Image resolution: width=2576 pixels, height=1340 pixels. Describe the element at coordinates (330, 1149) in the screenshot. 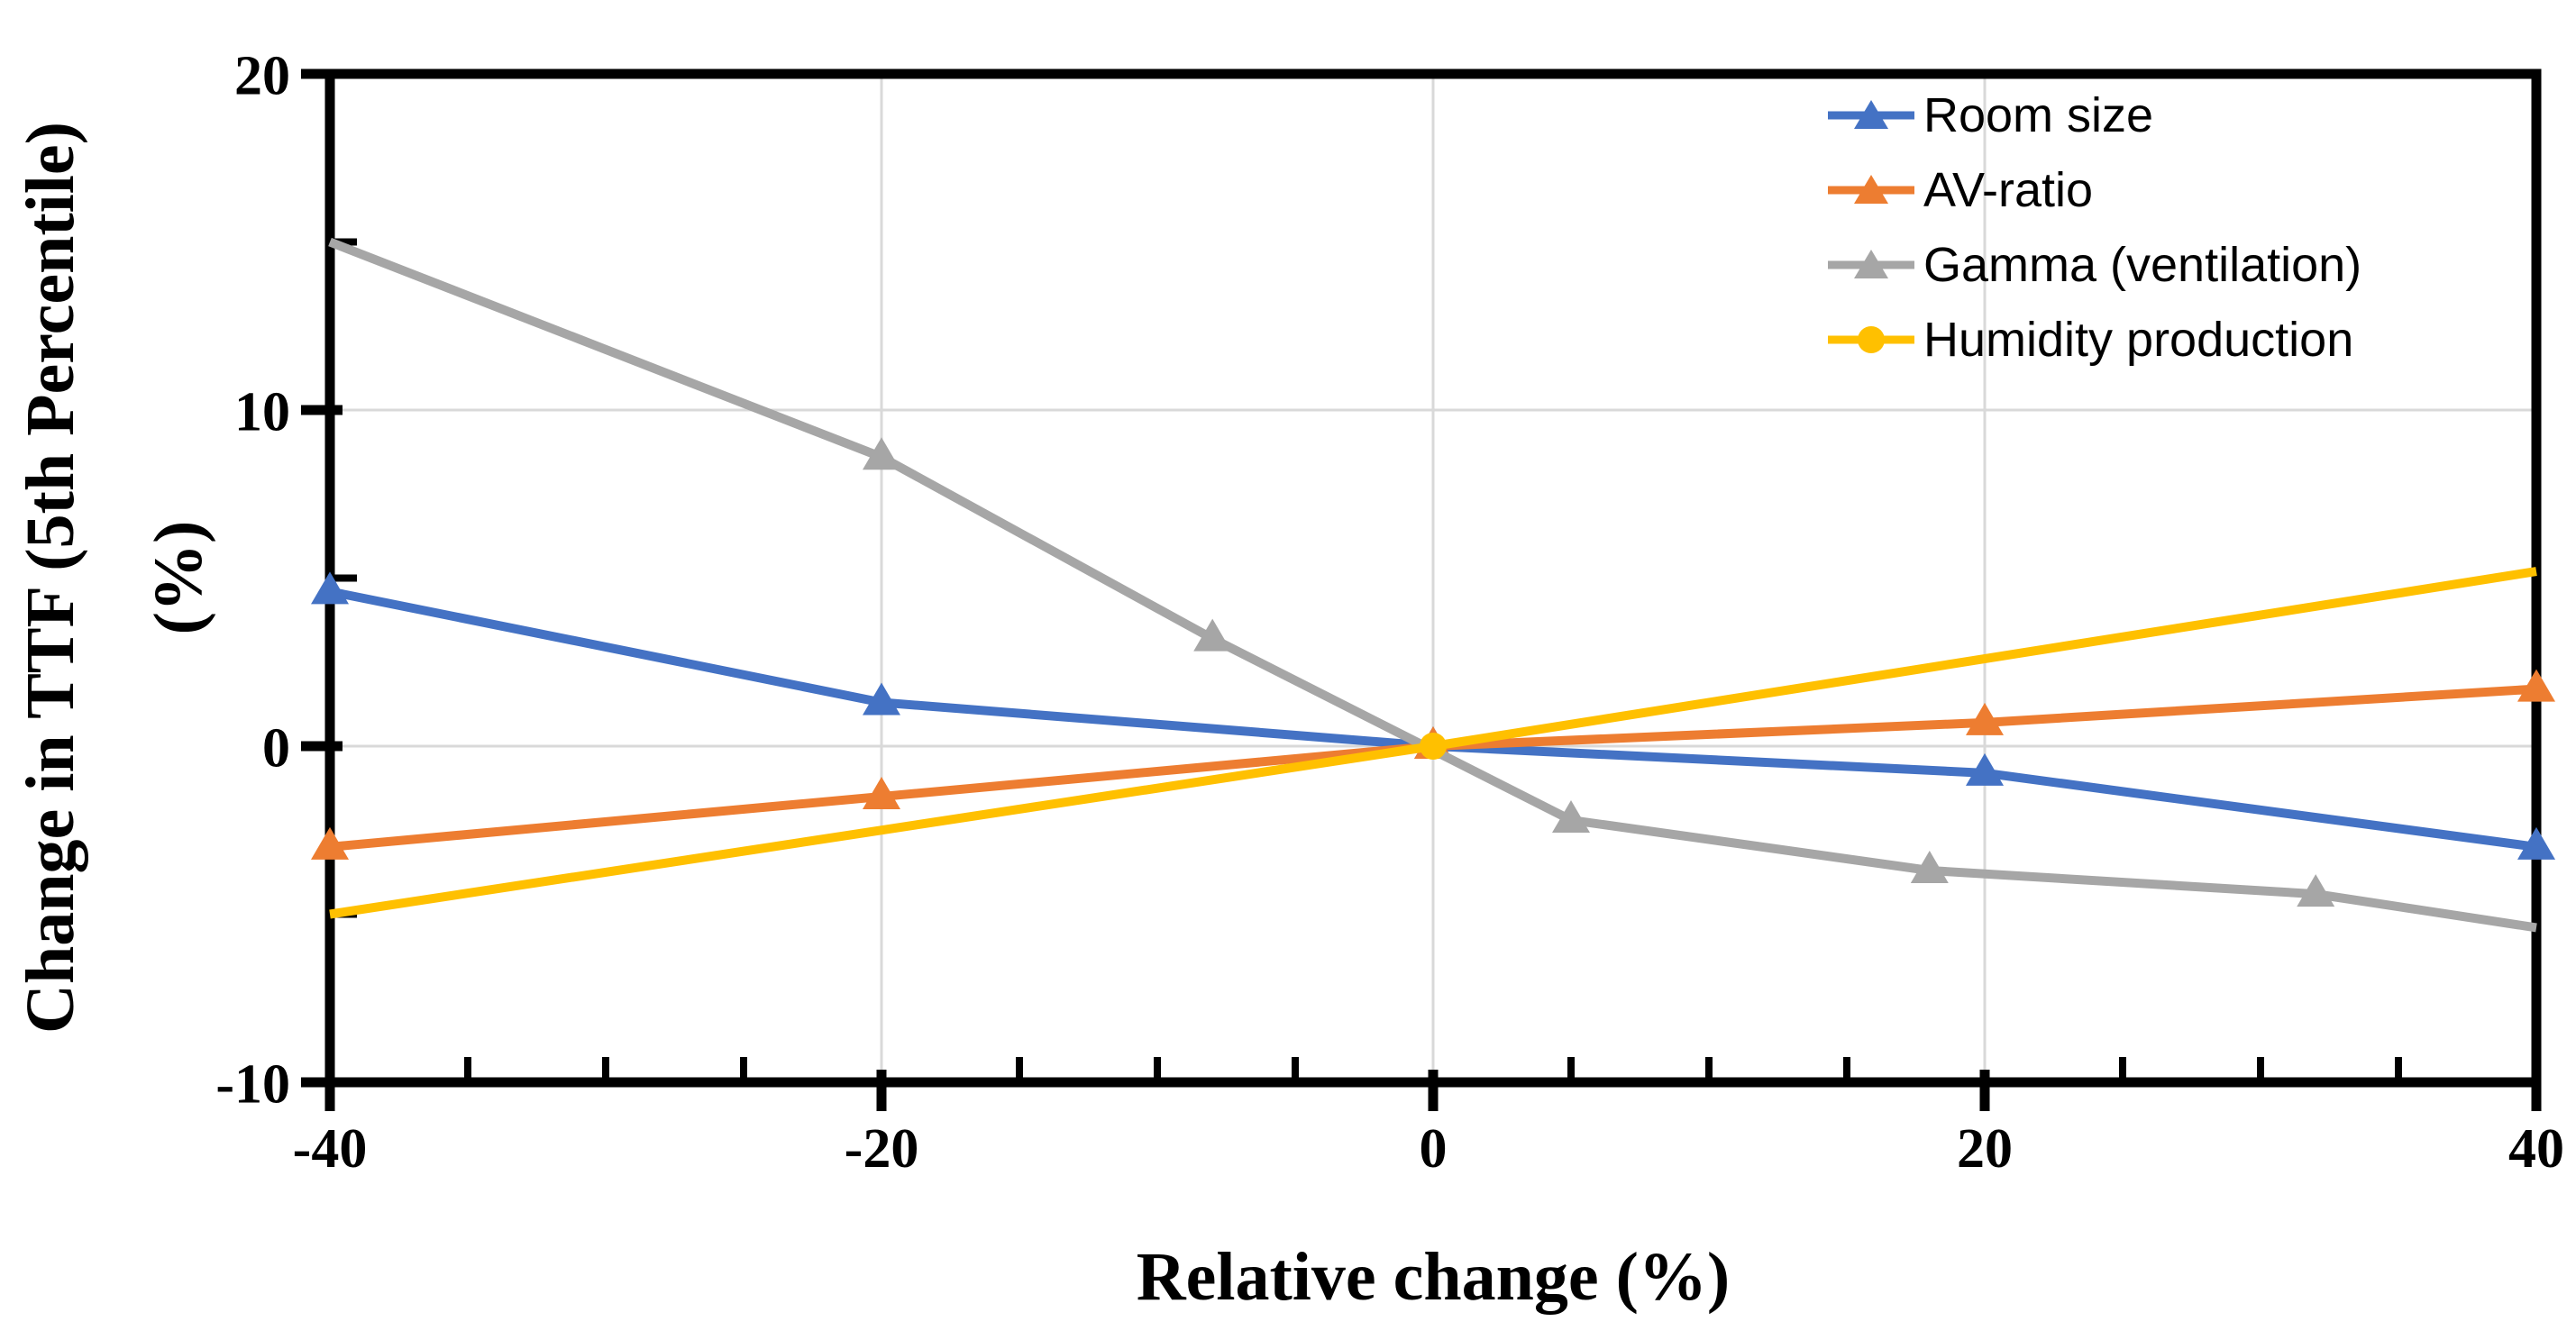

I see `x-tick-label: -40` at that location.